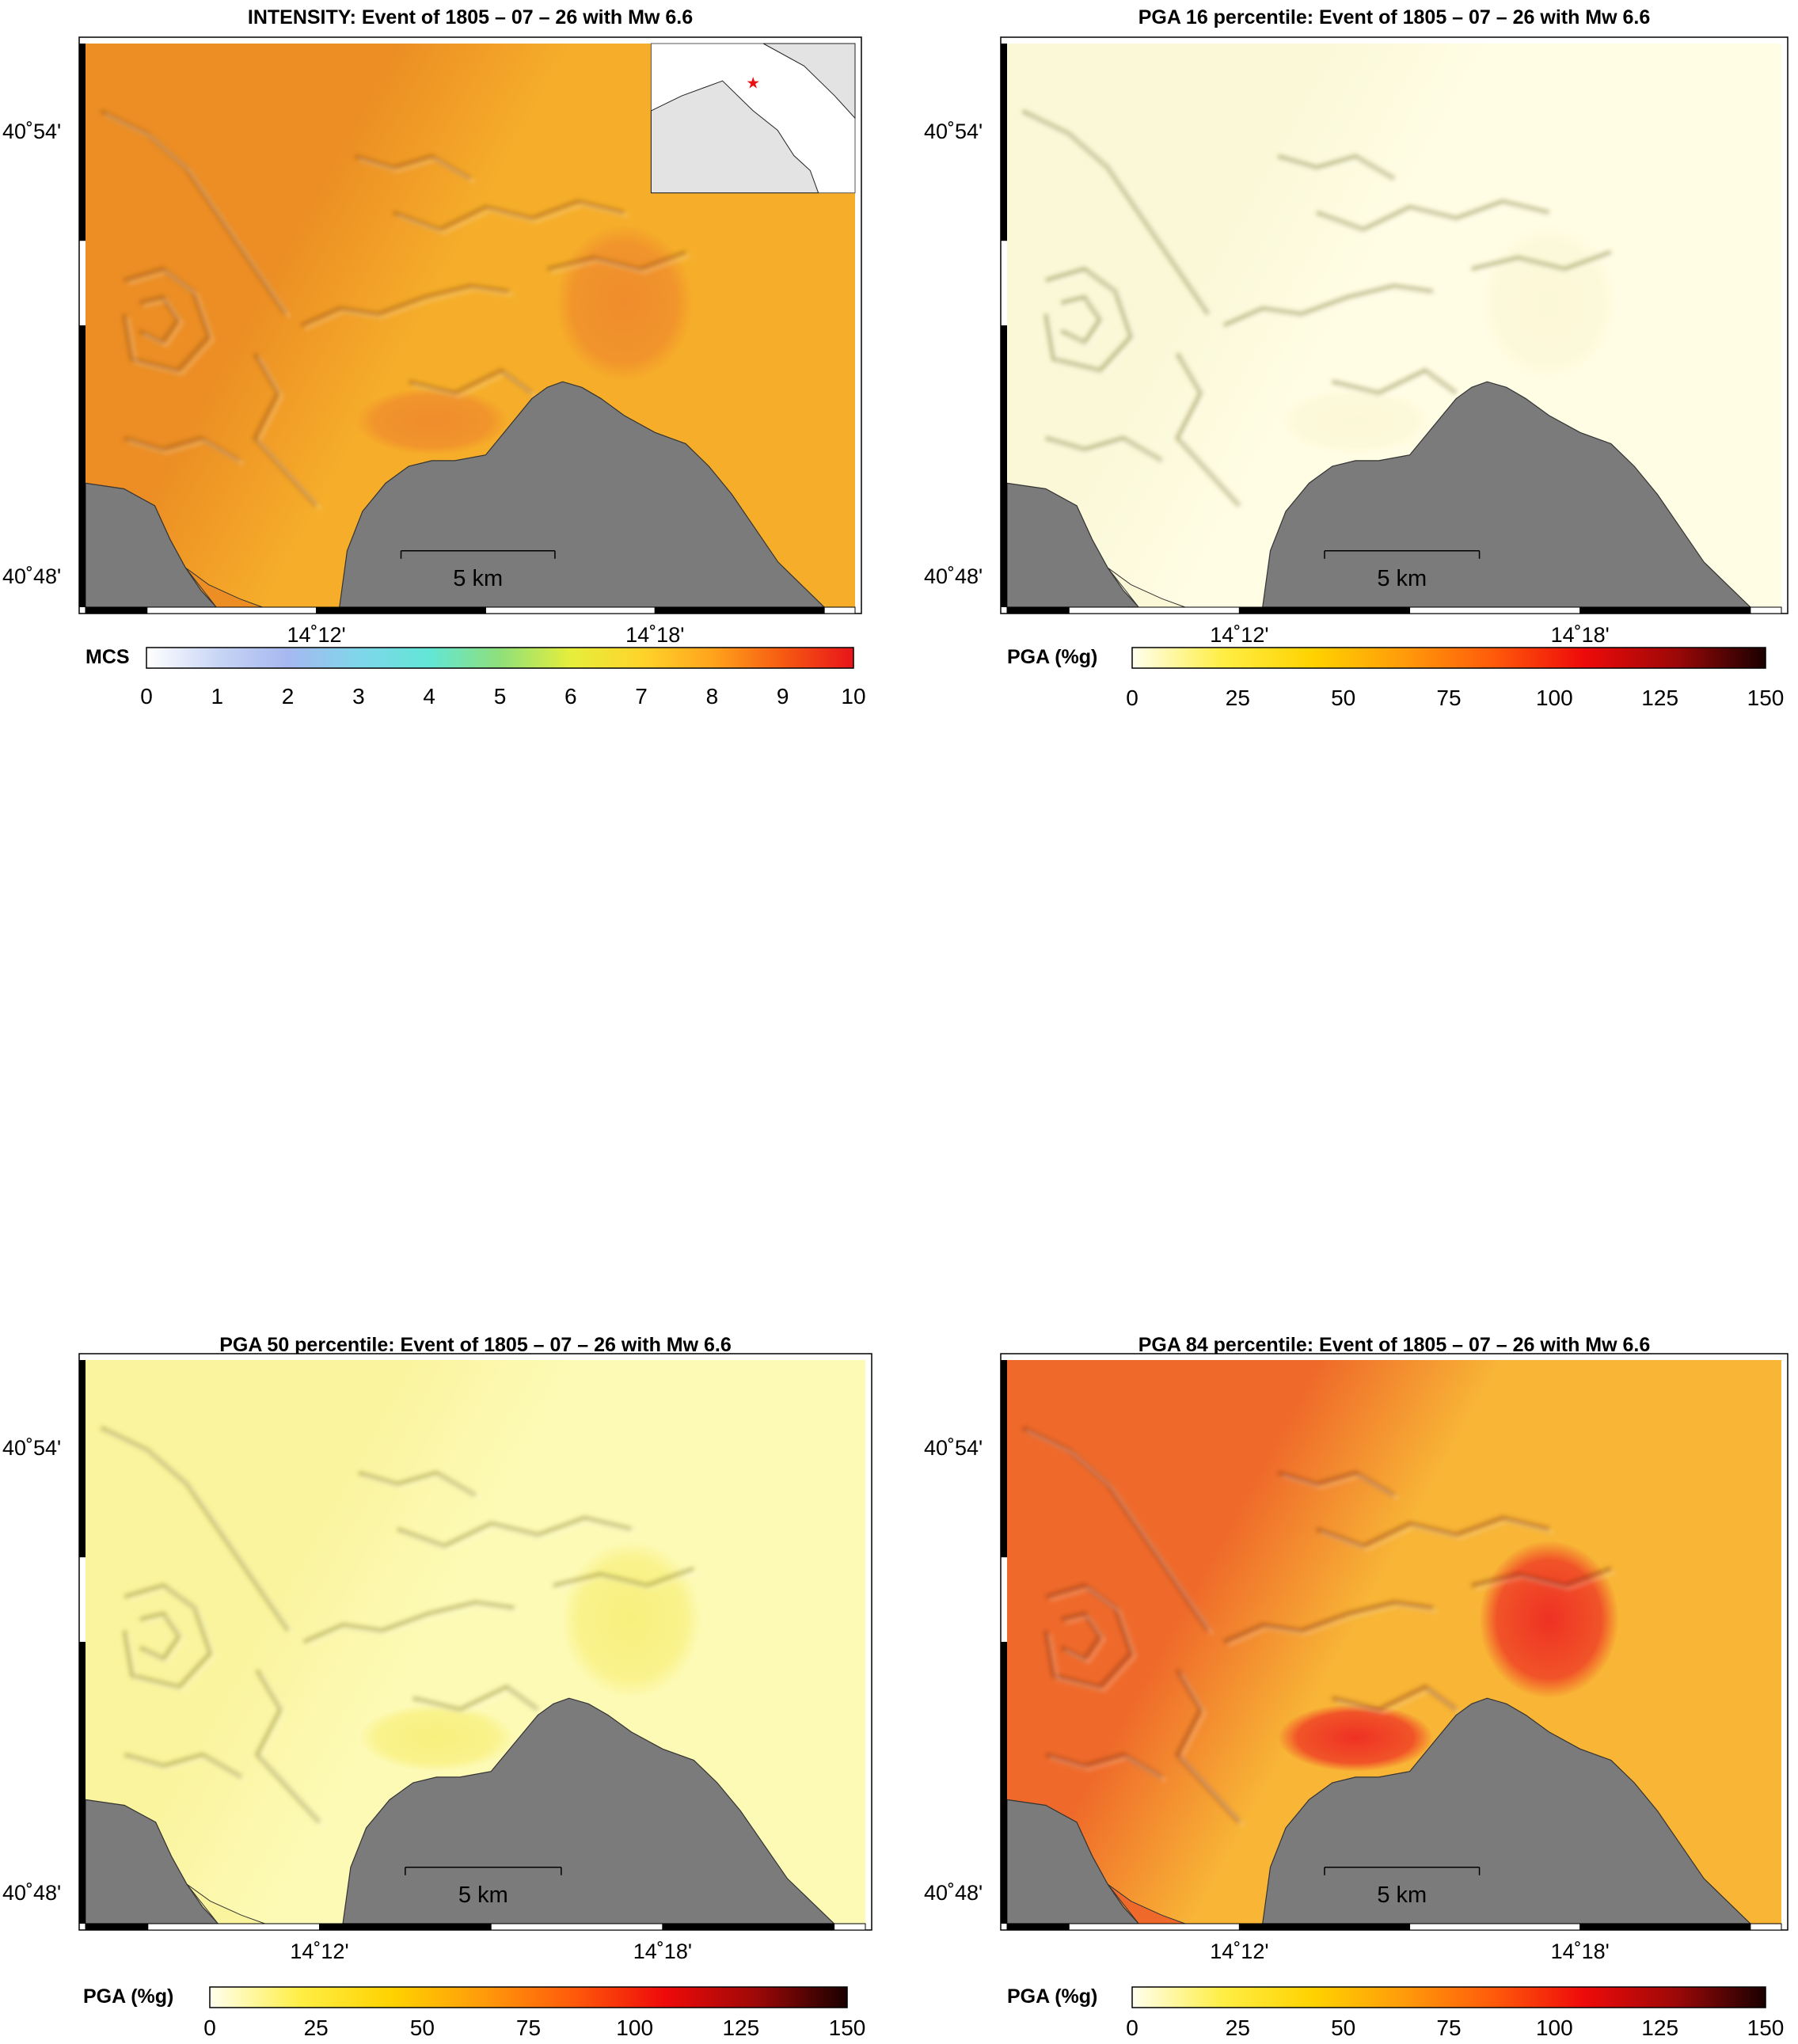 This screenshot has height=2044, width=1798. I want to click on hazard-map: 5 km ★, so click(470, 325).